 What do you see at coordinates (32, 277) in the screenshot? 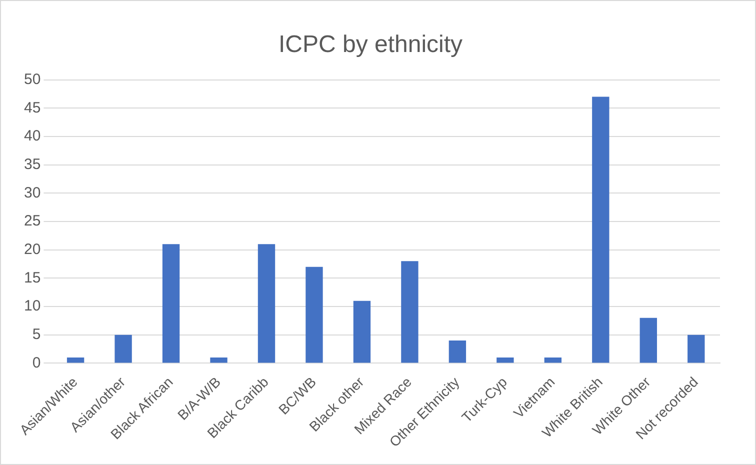
I see `y-tick-label: 15` at bounding box center [32, 277].